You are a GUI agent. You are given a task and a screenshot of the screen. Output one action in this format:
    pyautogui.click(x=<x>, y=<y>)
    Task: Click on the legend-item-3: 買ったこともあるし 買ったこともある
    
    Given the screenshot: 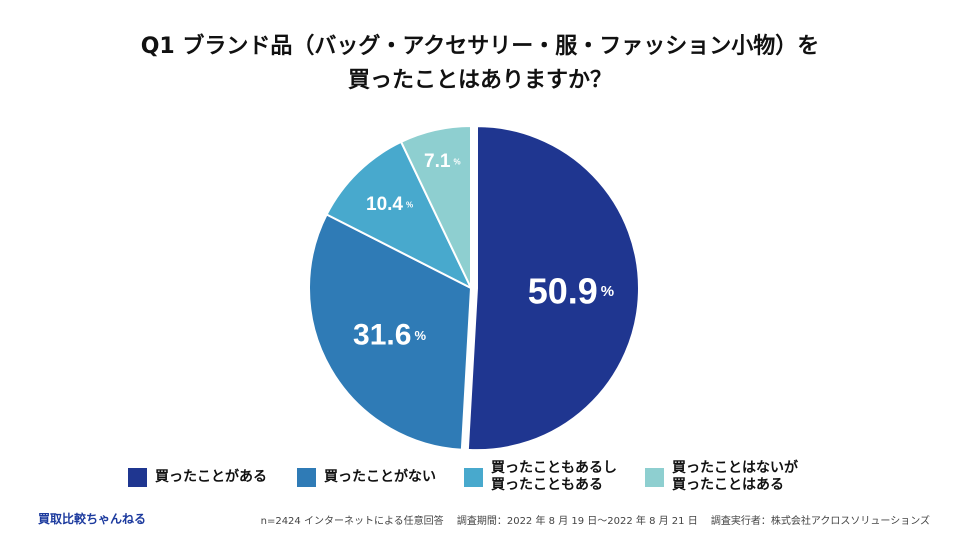 What is the action you would take?
    pyautogui.click(x=540, y=477)
    